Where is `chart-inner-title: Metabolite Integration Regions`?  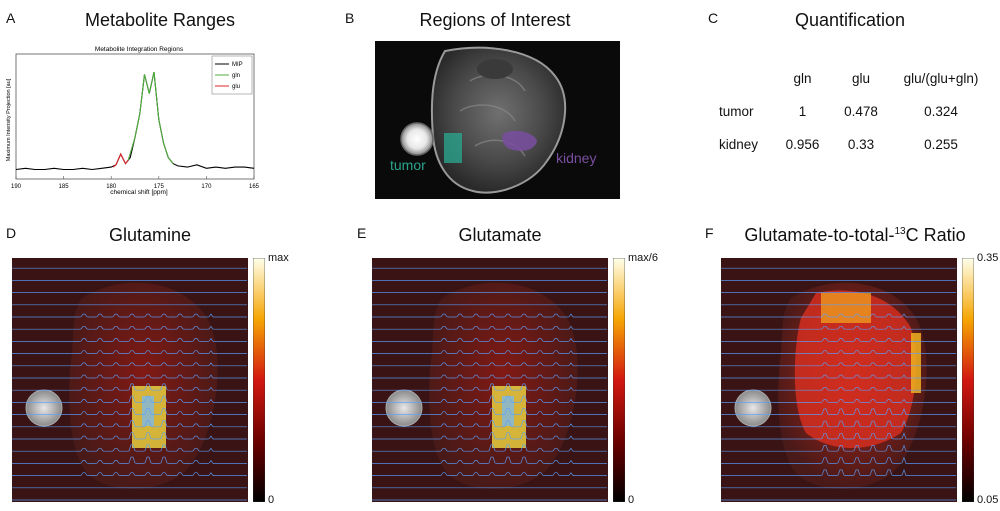 chart-inner-title: Metabolite Integration Regions is located at coordinates (139, 49).